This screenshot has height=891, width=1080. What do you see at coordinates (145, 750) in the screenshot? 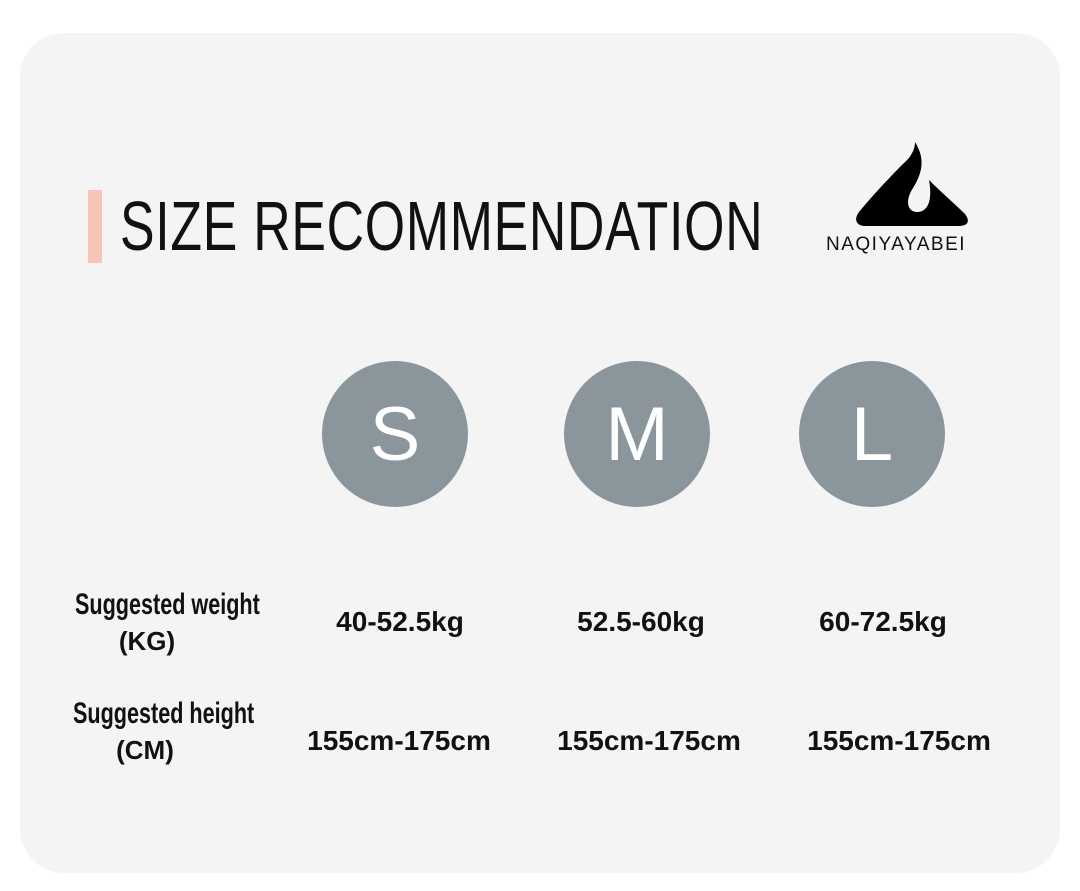
I see `row-unit: (CM)` at bounding box center [145, 750].